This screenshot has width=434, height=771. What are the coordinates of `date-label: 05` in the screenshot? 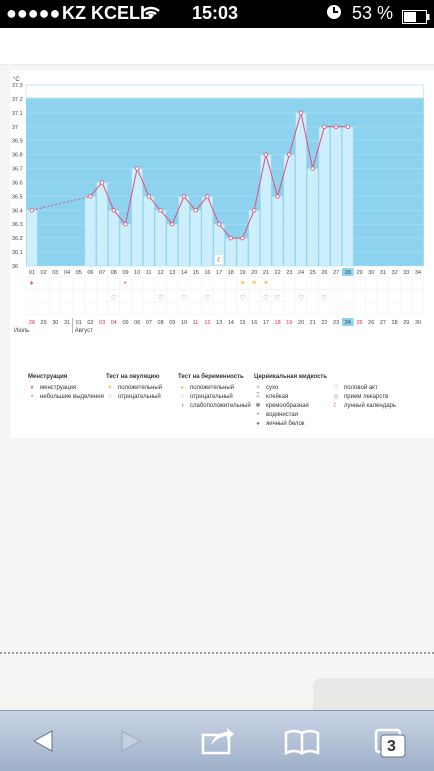 It's located at (125, 323).